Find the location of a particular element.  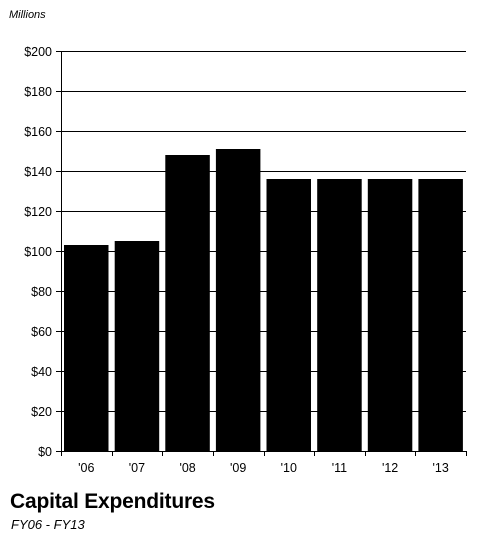

chart-subtitle: FY06 - FY13 is located at coordinates (48, 524).